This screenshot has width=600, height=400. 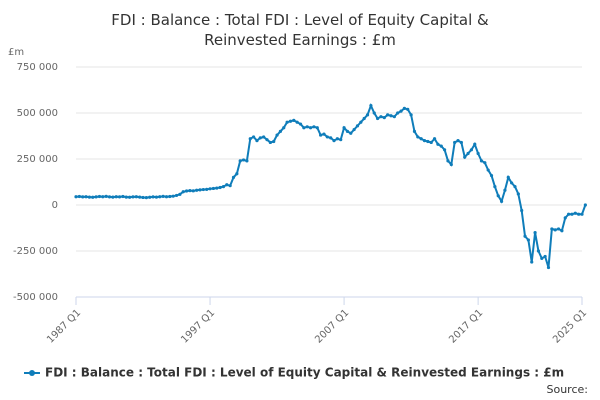 I want to click on y-tick-label: 500 000, so click(x=37, y=113).